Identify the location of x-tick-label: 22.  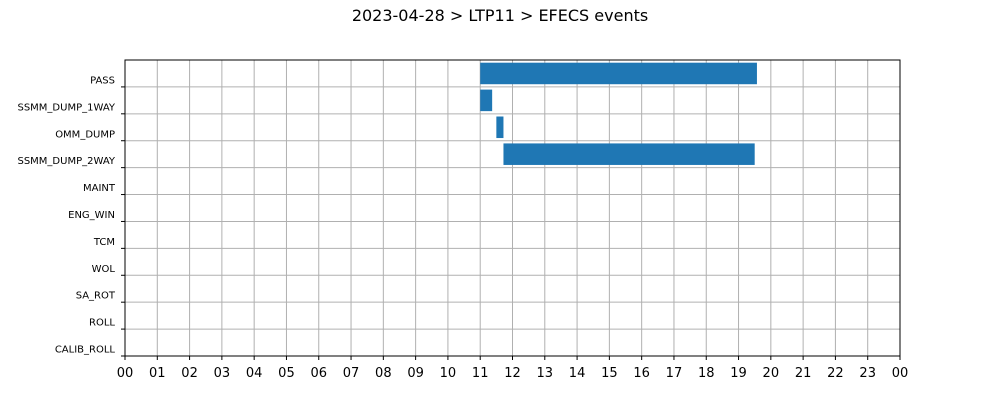
(835, 373).